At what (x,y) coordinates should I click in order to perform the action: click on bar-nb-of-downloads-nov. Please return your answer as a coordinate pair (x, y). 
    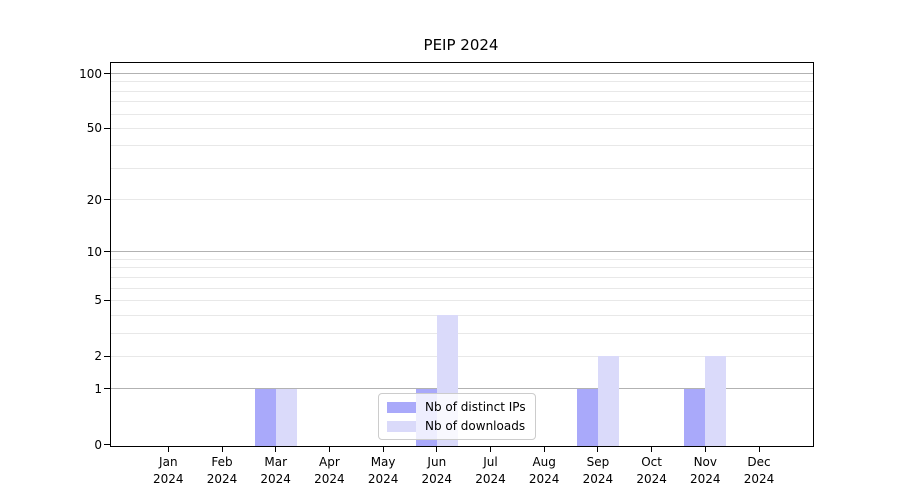
    Looking at the image, I should click on (716, 401).